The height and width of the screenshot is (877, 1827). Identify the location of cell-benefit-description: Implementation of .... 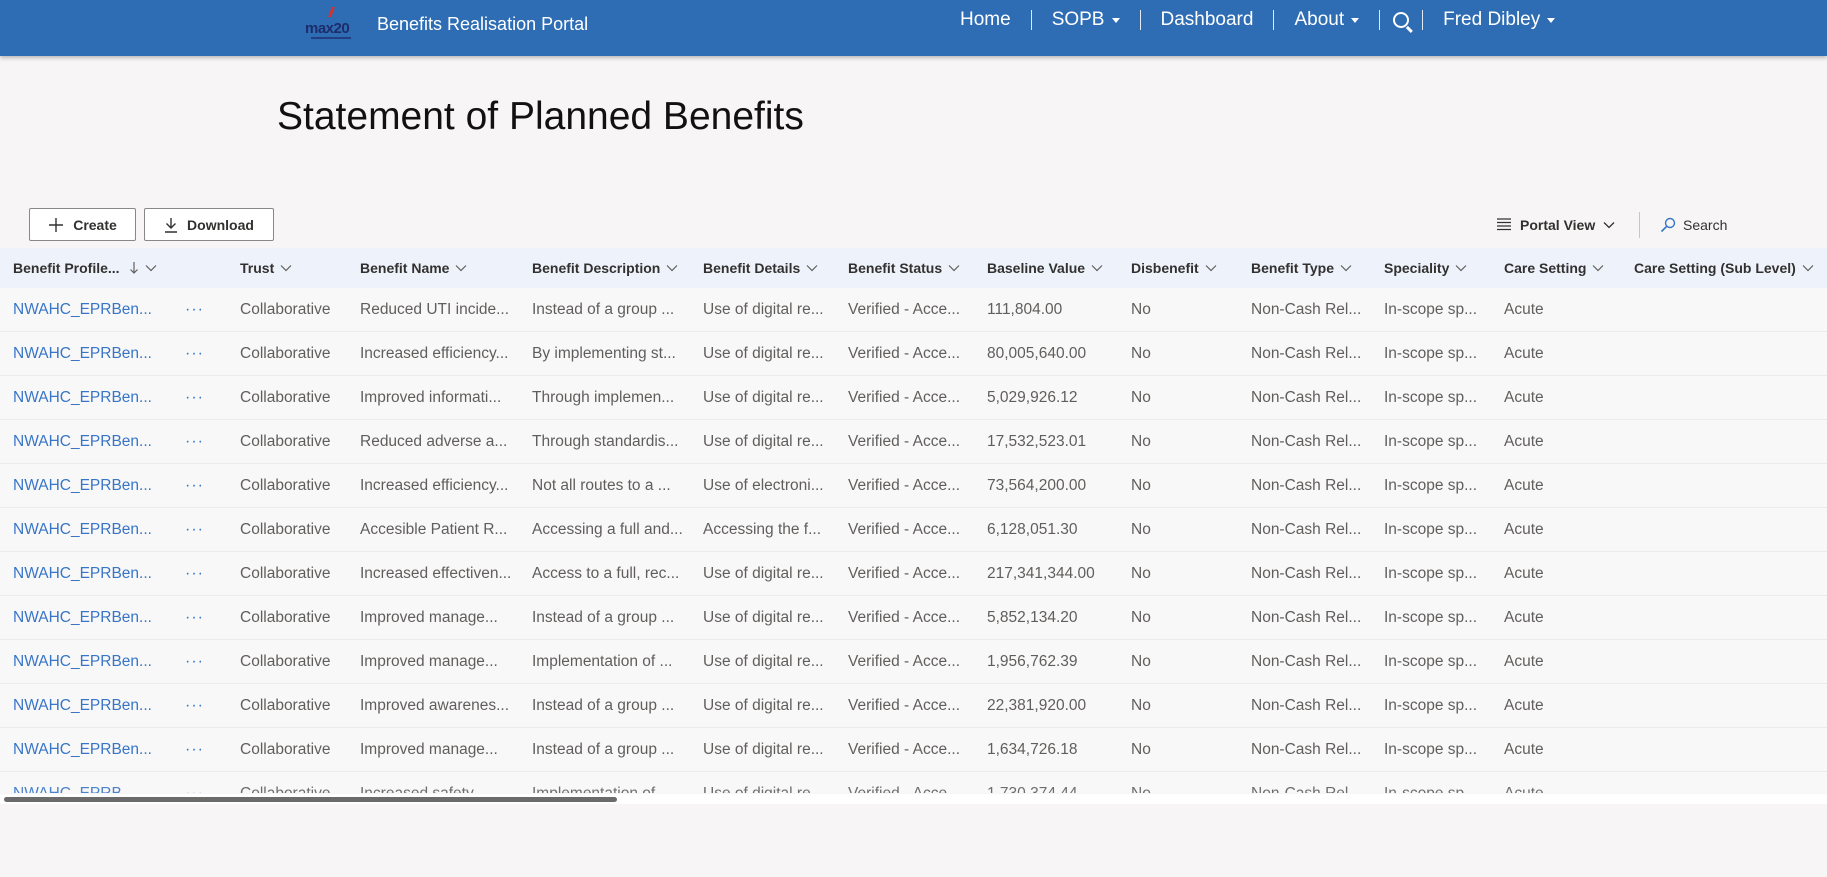
(602, 789).